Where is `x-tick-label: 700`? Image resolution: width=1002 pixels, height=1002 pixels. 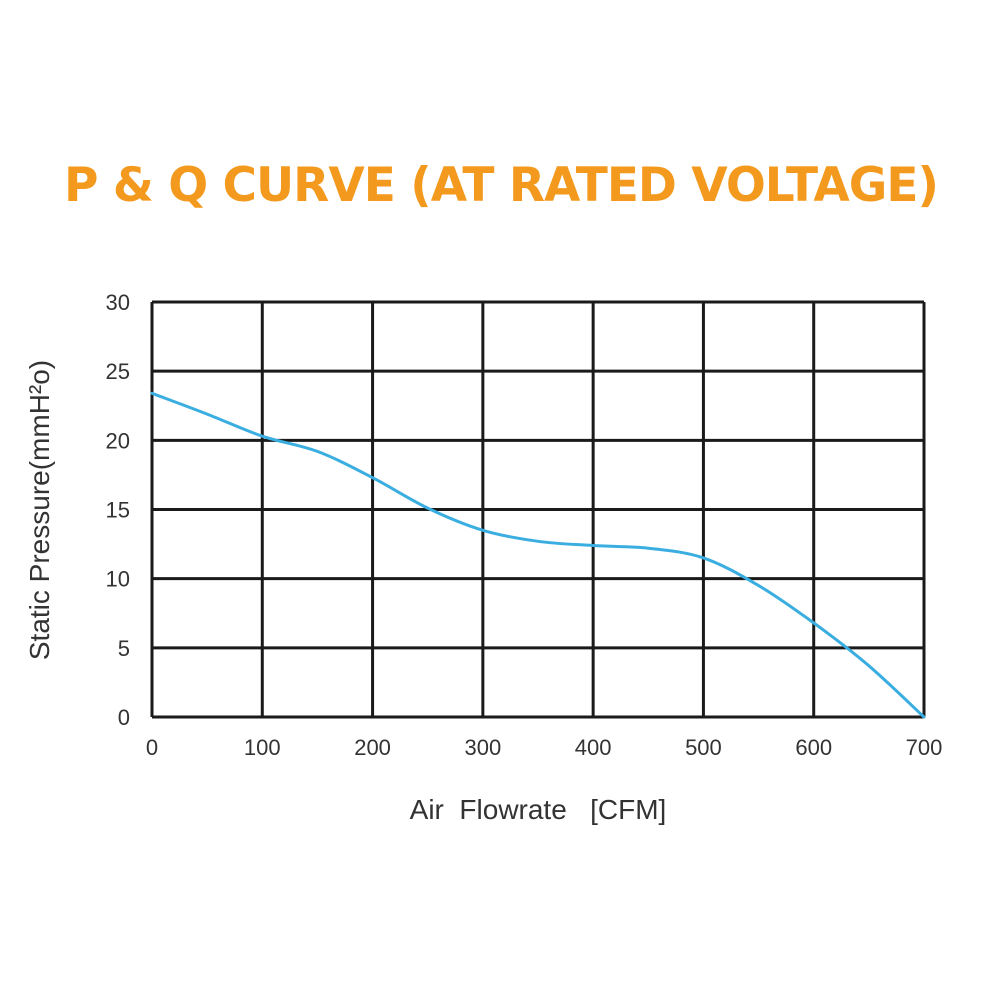
x-tick-label: 700 is located at coordinates (924, 747).